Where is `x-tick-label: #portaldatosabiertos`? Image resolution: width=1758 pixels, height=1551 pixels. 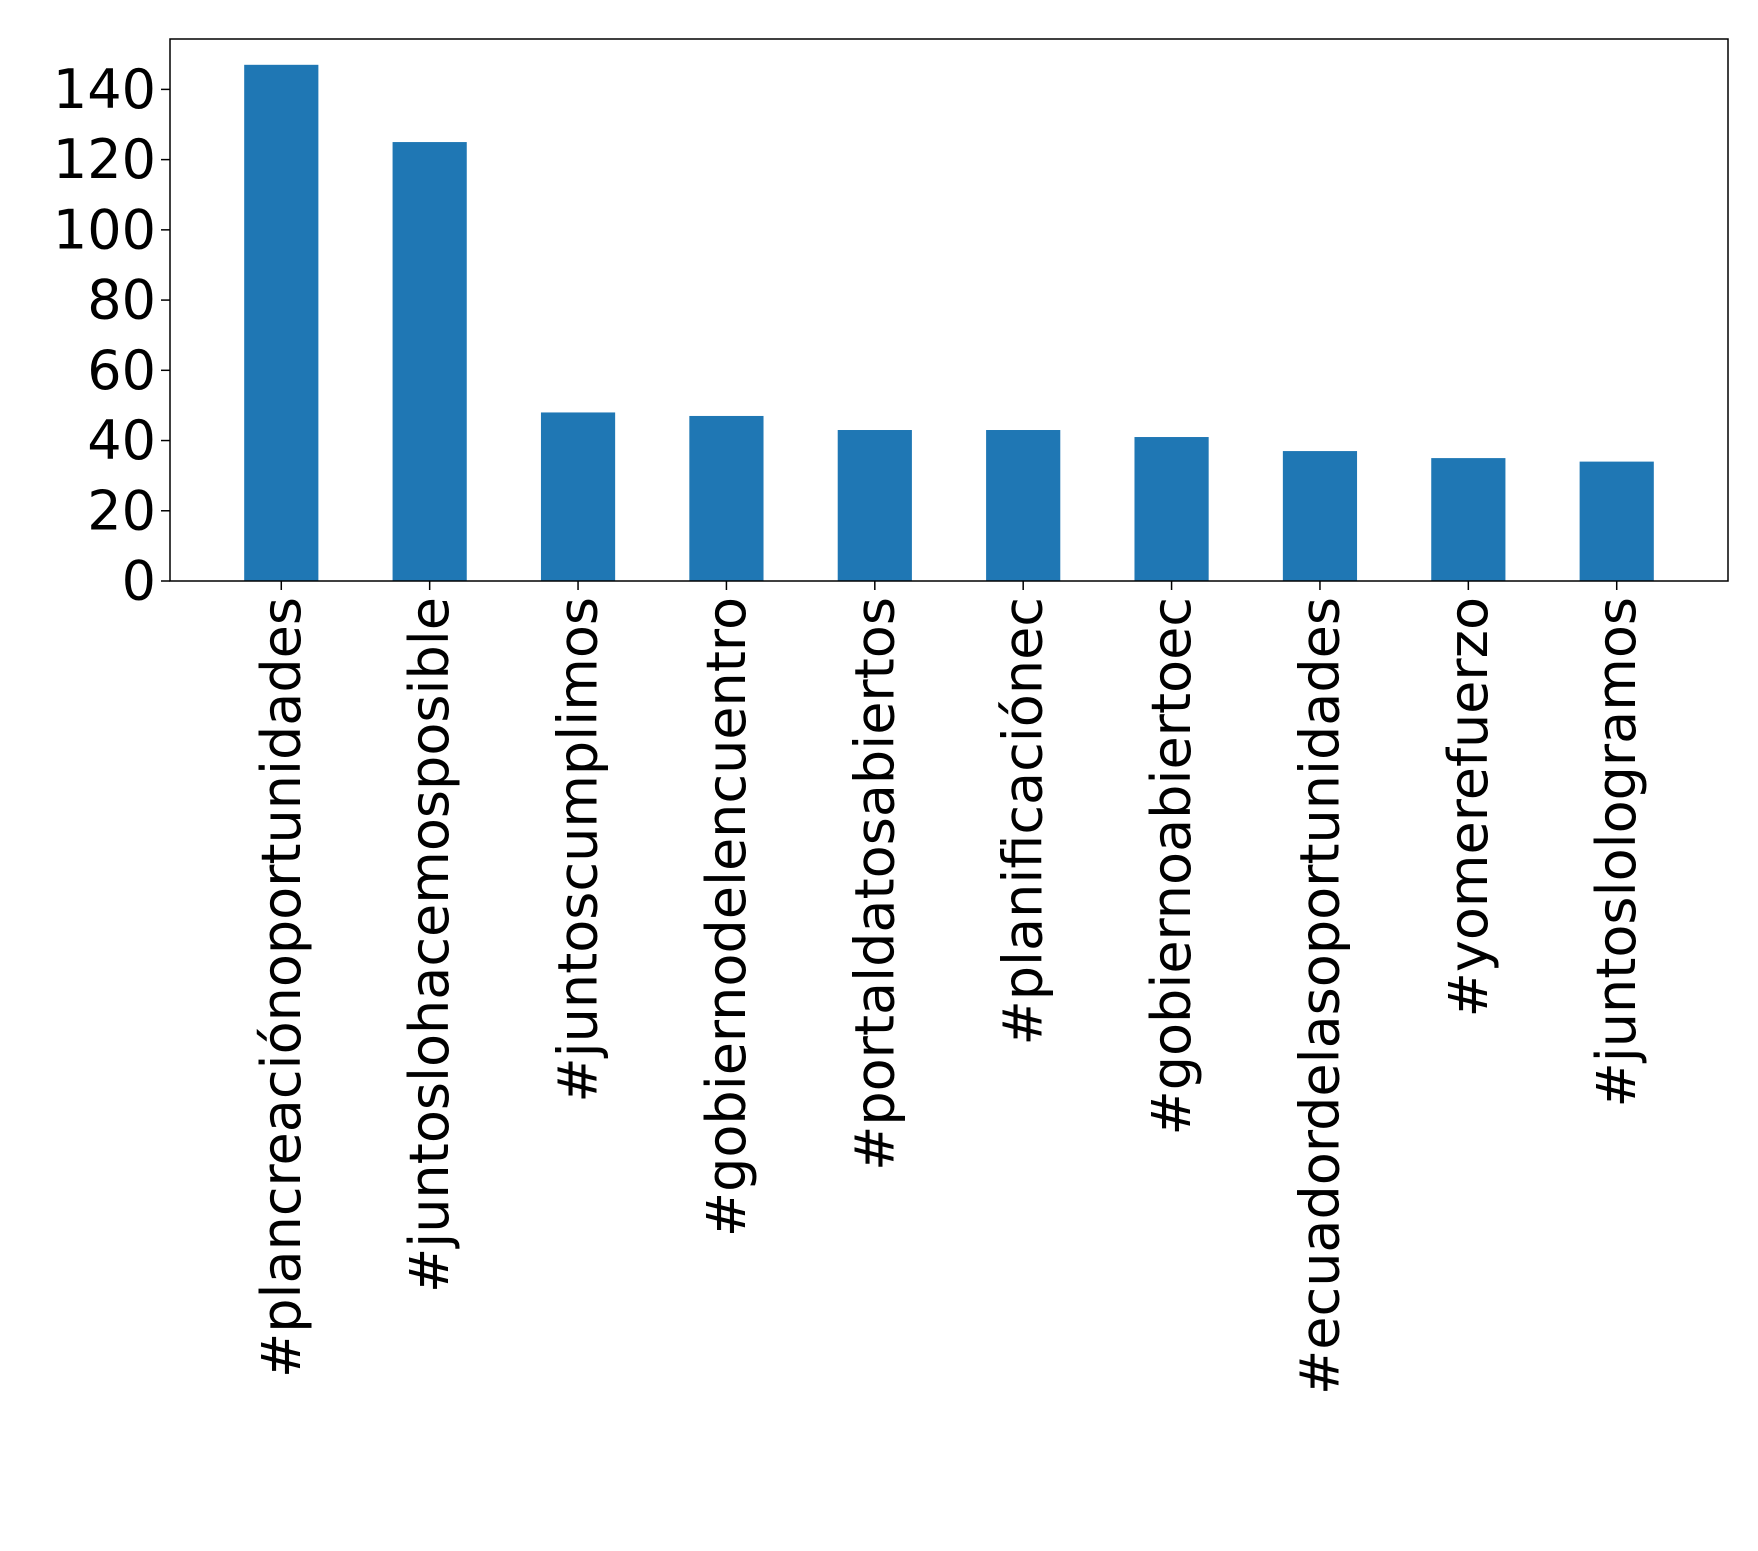 x-tick-label: #portaldatosabiertos is located at coordinates (874, 884).